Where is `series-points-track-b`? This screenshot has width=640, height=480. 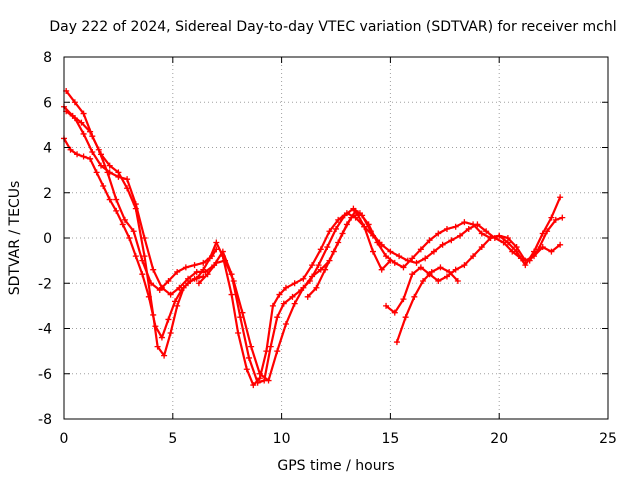 series-points-track-b is located at coordinates (140, 198).